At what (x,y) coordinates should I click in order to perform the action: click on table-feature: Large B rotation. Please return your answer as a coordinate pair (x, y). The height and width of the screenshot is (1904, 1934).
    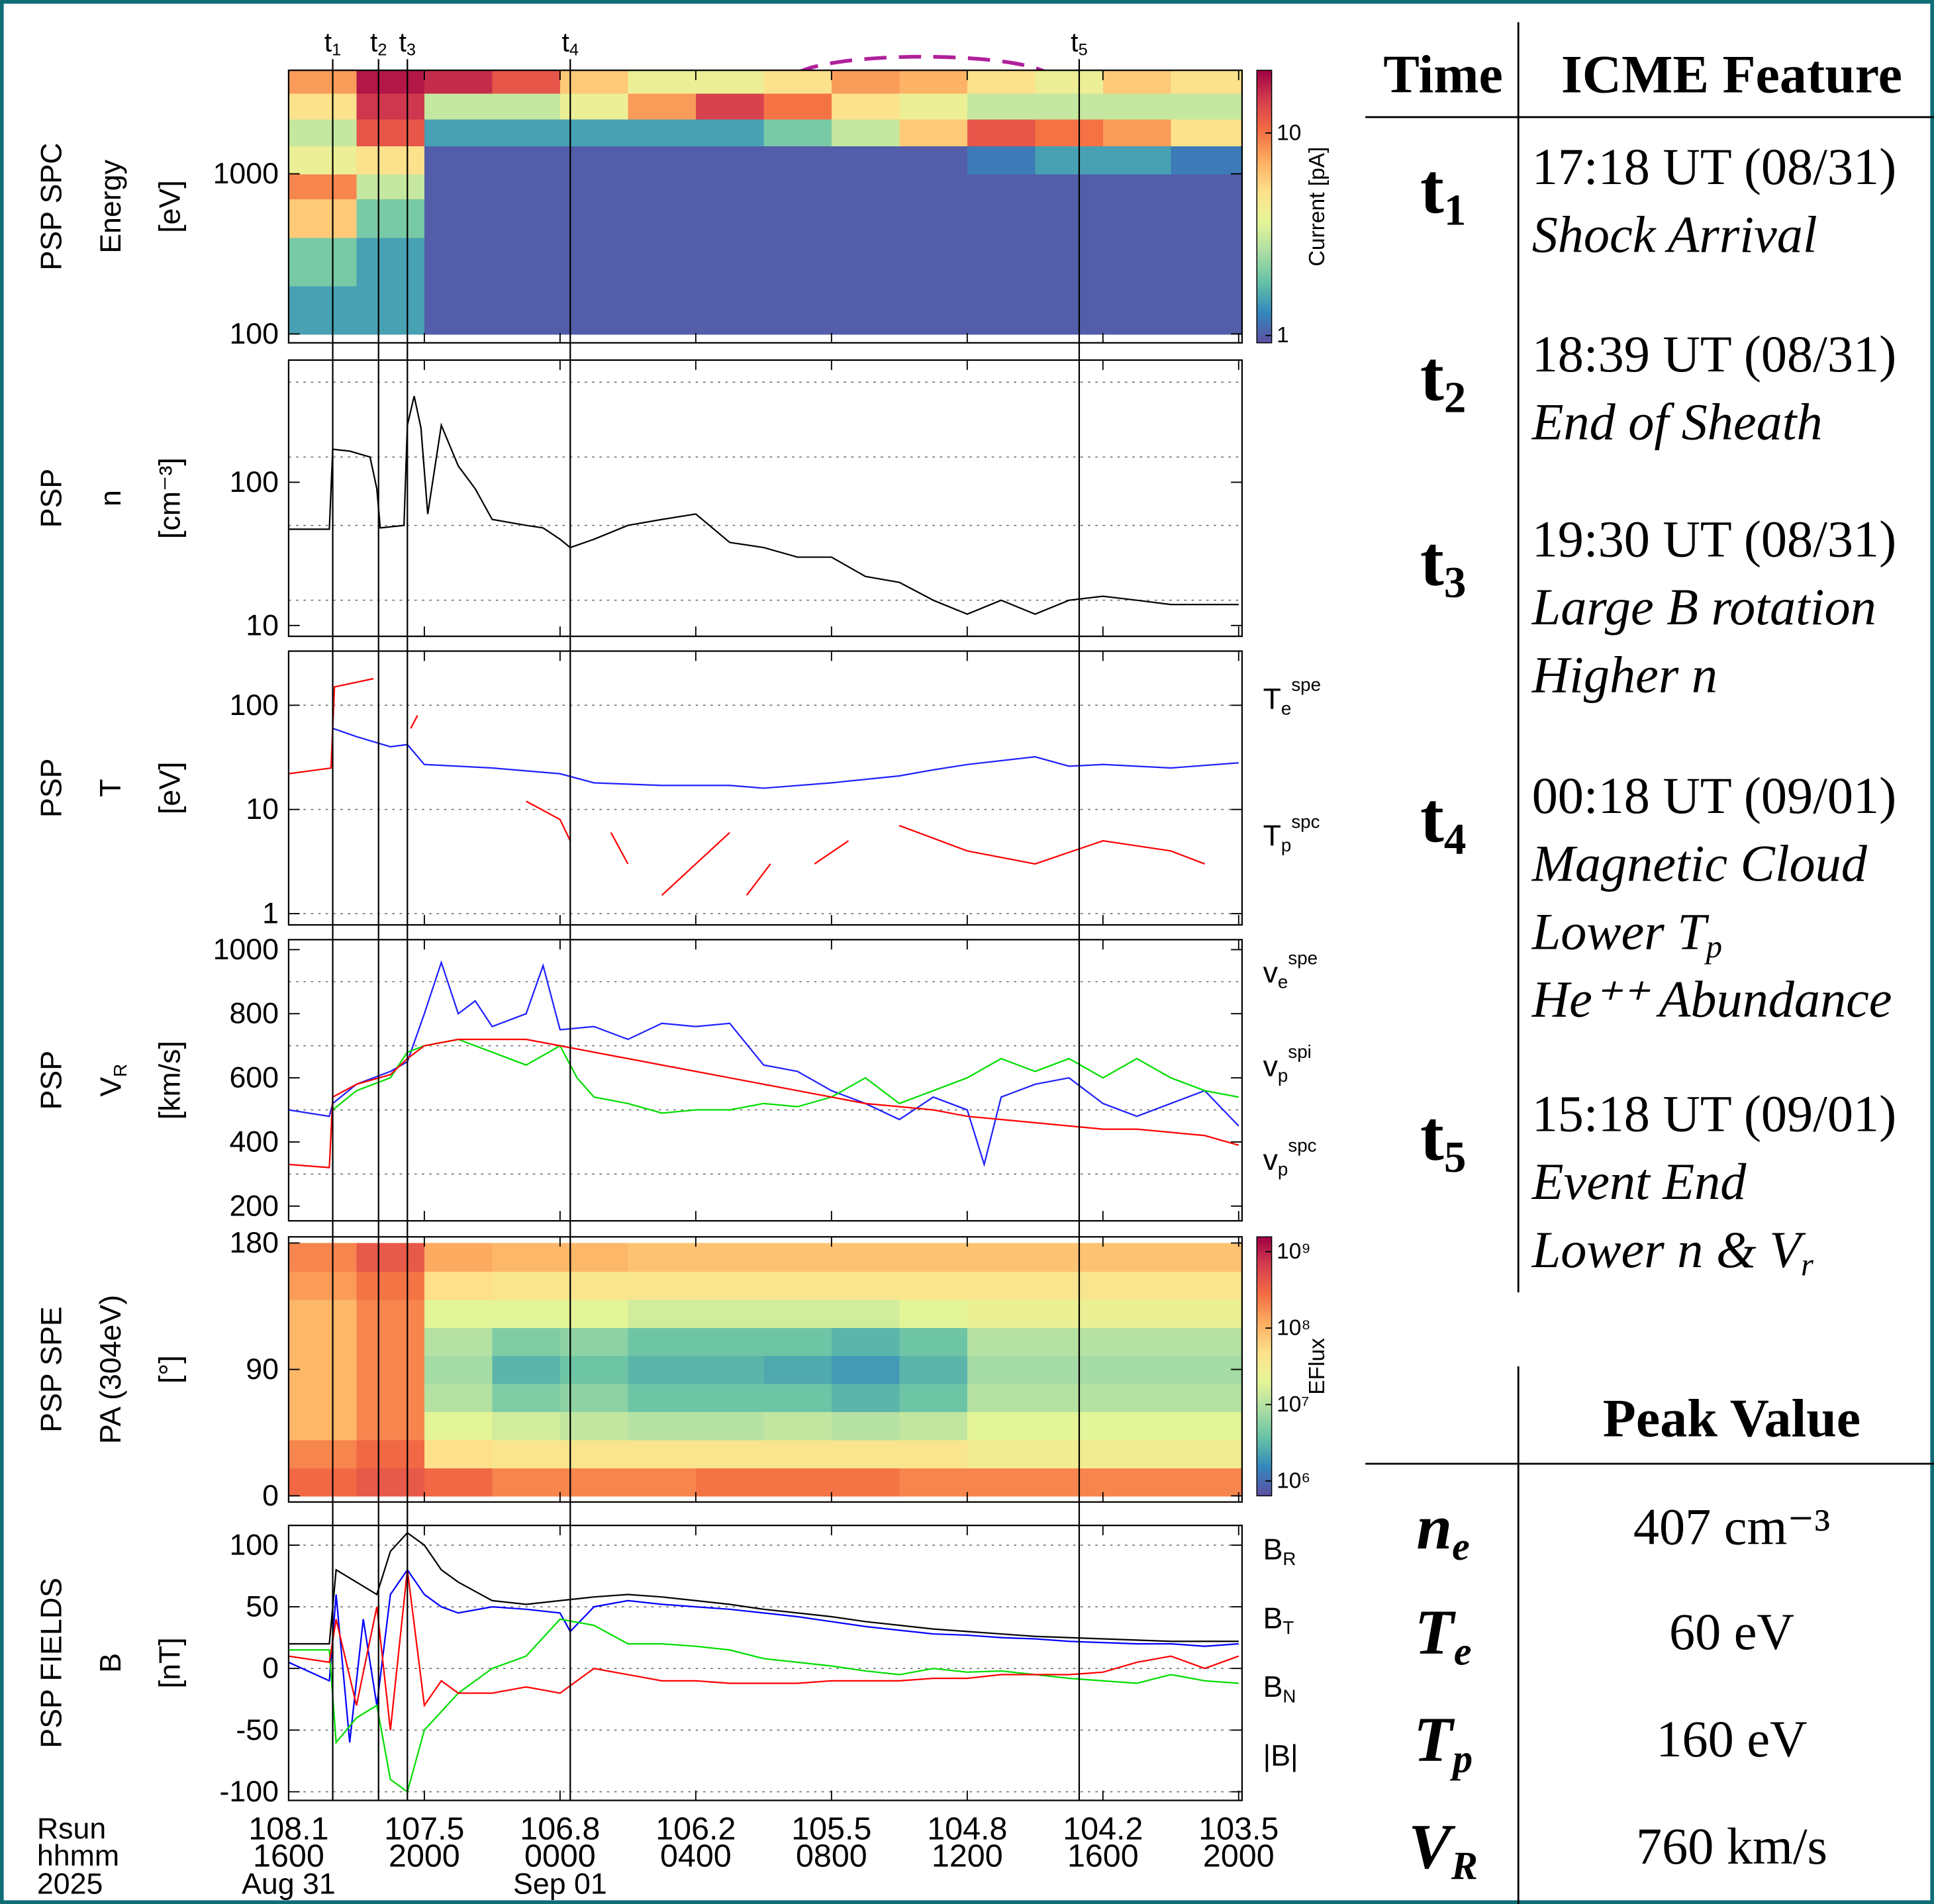
    Looking at the image, I should click on (1703, 607).